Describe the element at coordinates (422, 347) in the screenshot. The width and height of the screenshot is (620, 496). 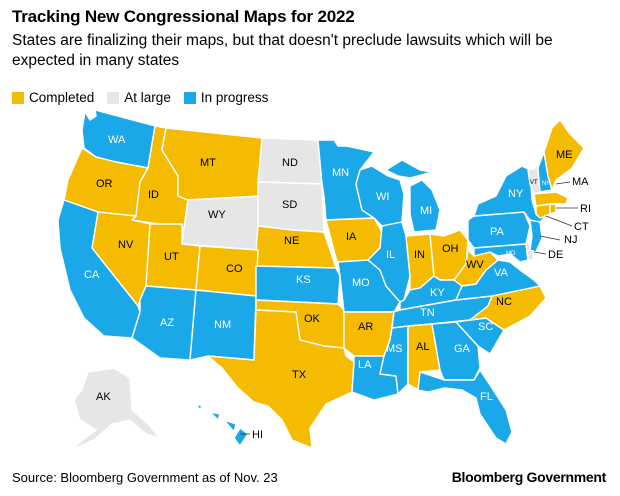
I see `label-AL: AL` at that location.